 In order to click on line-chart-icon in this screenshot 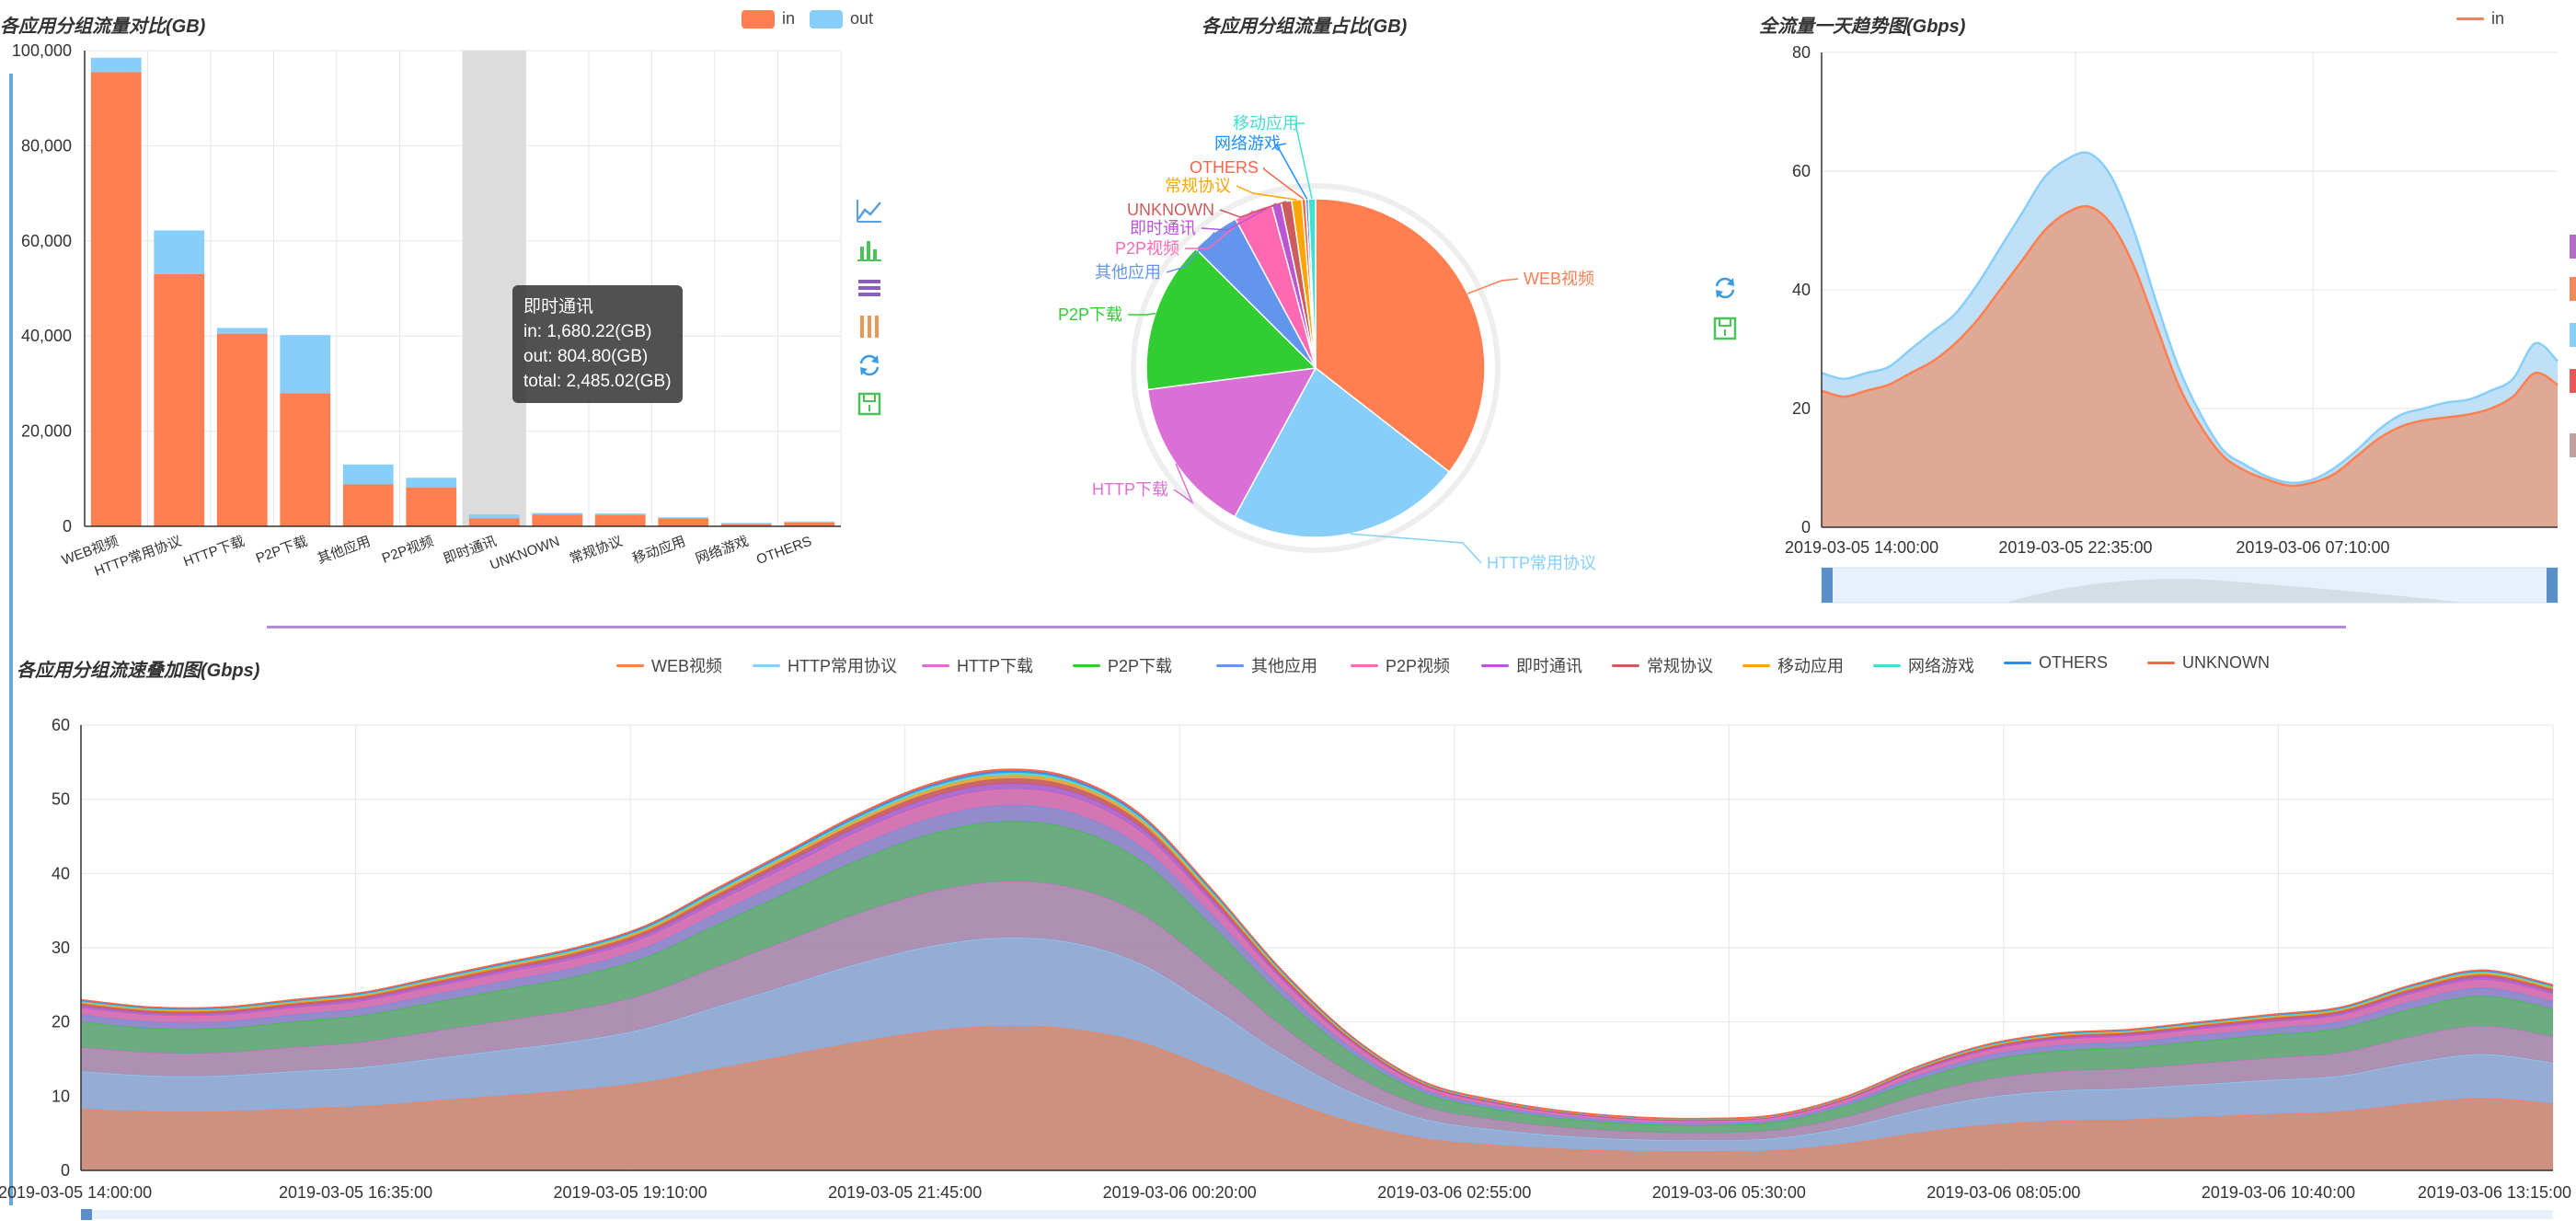, I will do `click(869, 211)`.